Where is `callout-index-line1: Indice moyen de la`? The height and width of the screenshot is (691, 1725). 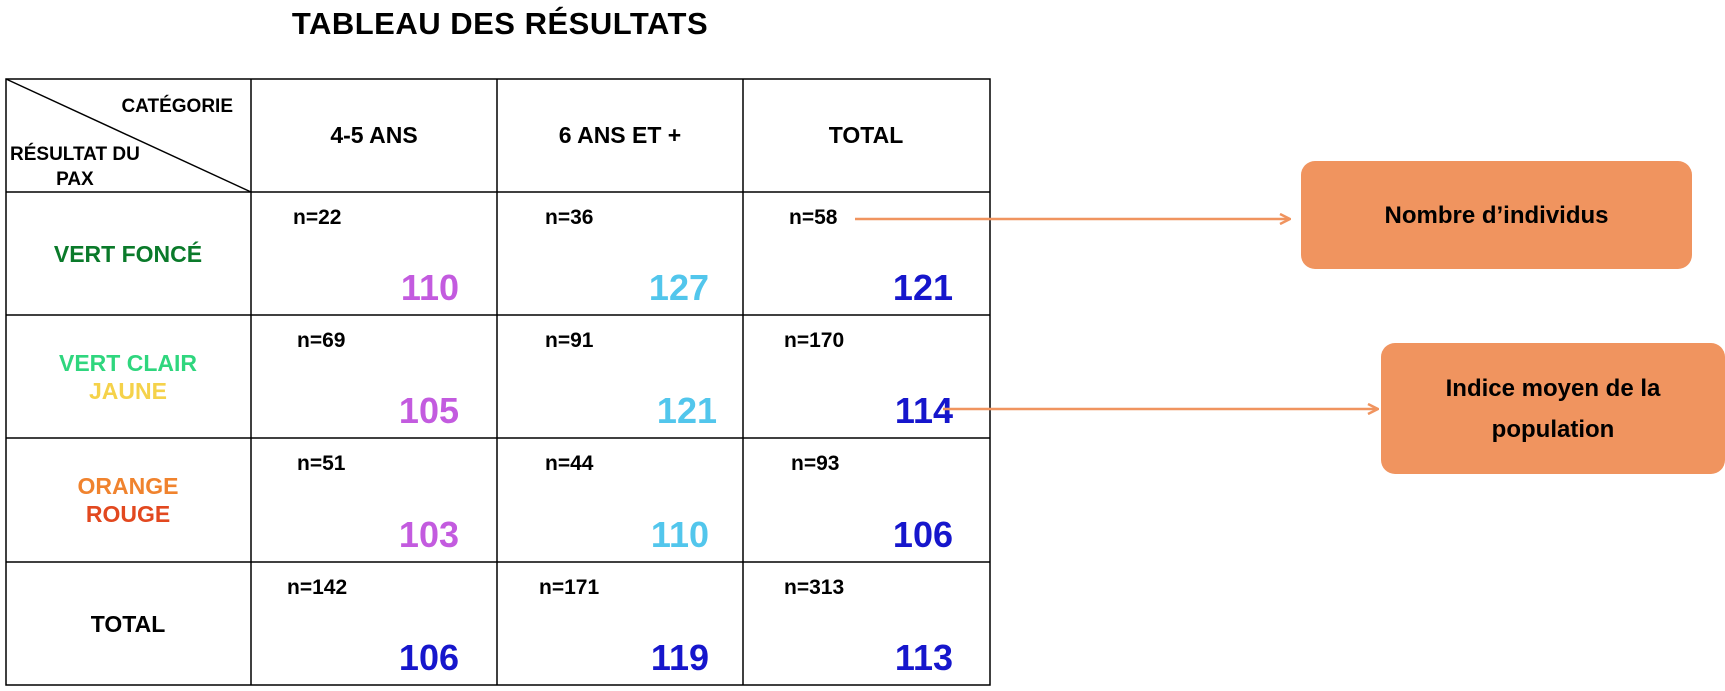
callout-index-line1: Indice moyen de la is located at coordinates (1553, 388).